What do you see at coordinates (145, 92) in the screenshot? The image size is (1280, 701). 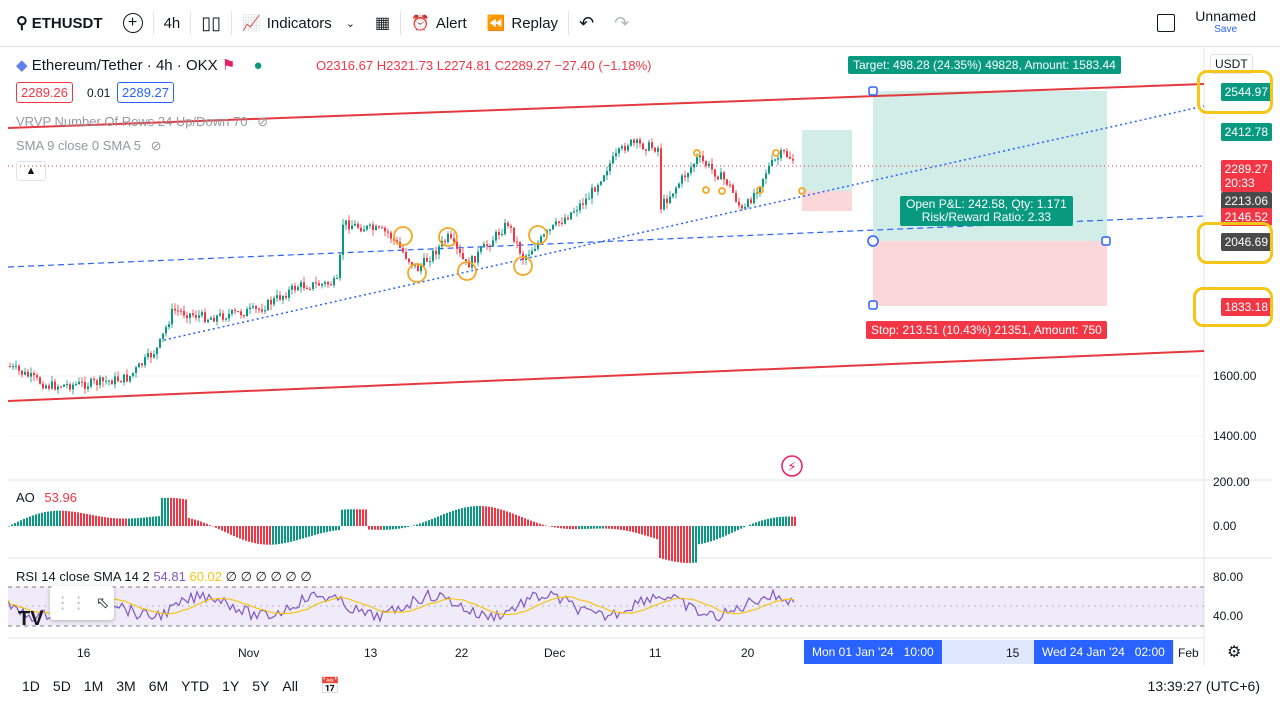 I see `buy-price-box: 2289.27` at bounding box center [145, 92].